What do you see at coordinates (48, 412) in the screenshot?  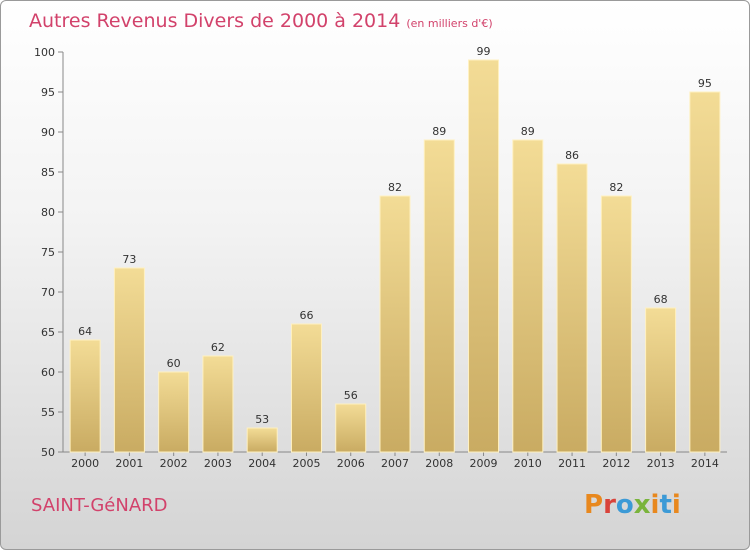 I see `y-tick-label: 55` at bounding box center [48, 412].